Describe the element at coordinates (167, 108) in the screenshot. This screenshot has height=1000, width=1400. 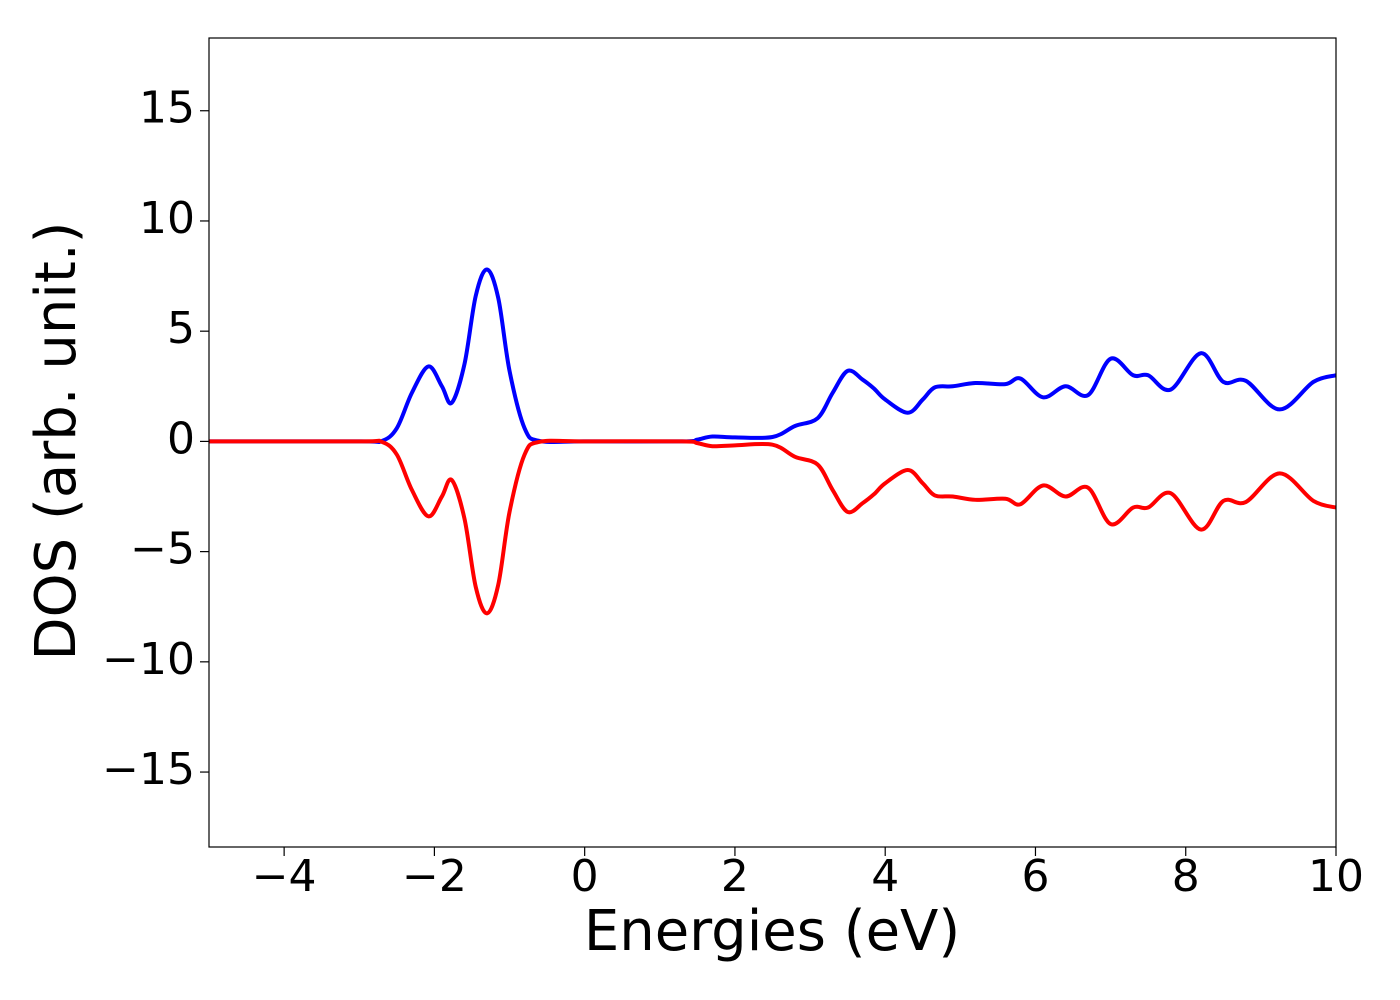
I see `y-tick-label: 15` at that location.